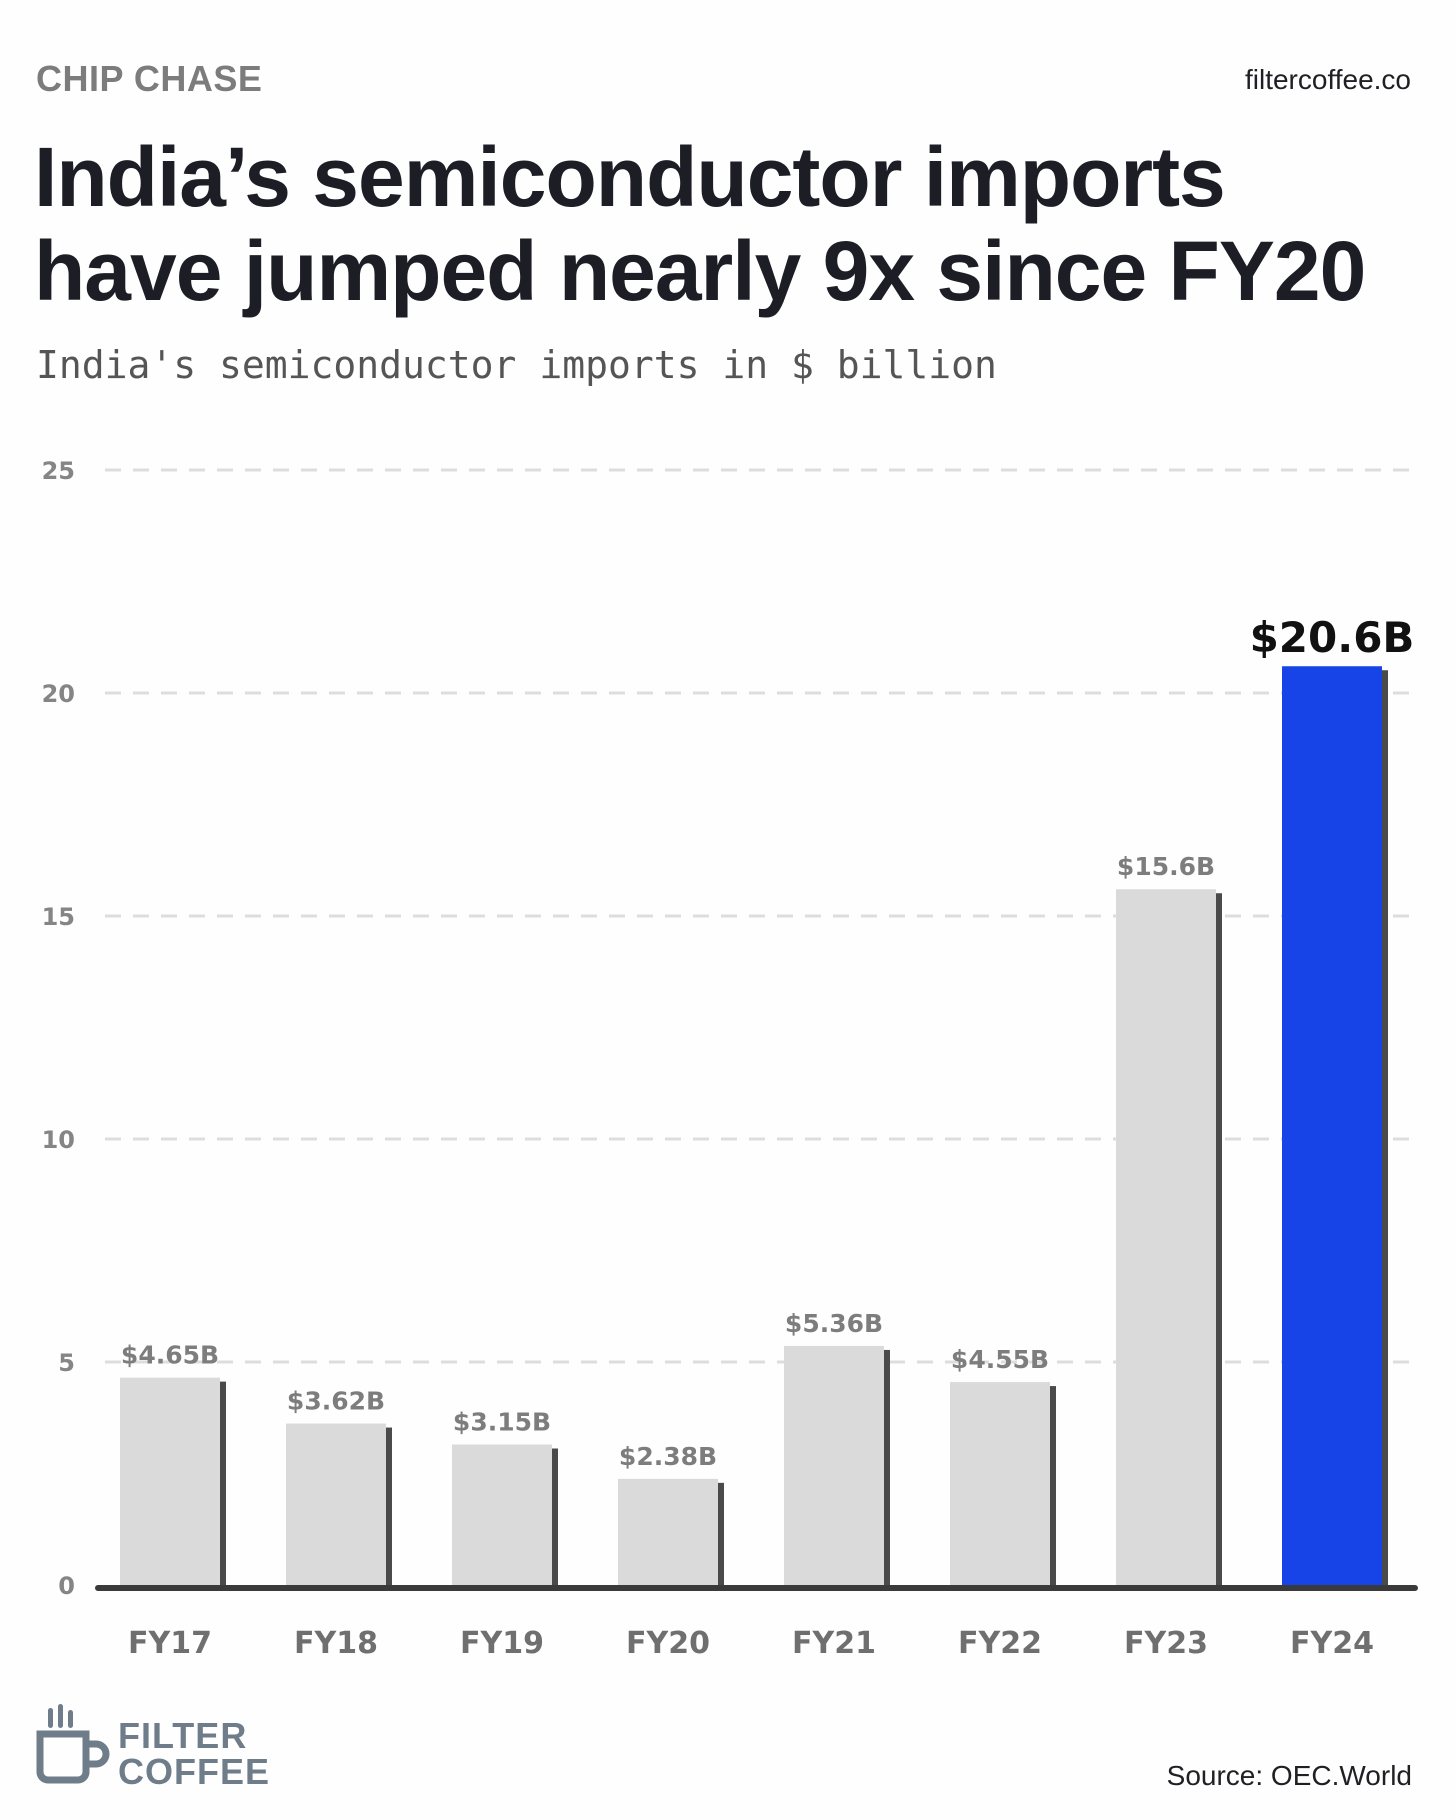 This screenshot has height=1820, width=1456. What do you see at coordinates (1166, 866) in the screenshot?
I see `data-label: $15.6B` at bounding box center [1166, 866].